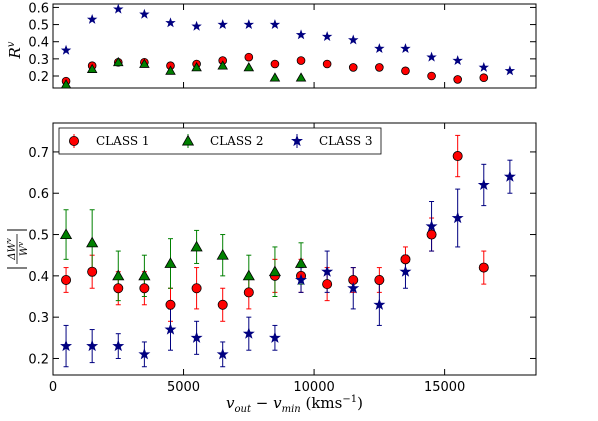  What do you see at coordinates (38, 60) in the screenshot?
I see `top-ytick-label: 0.3` at bounding box center [38, 60].